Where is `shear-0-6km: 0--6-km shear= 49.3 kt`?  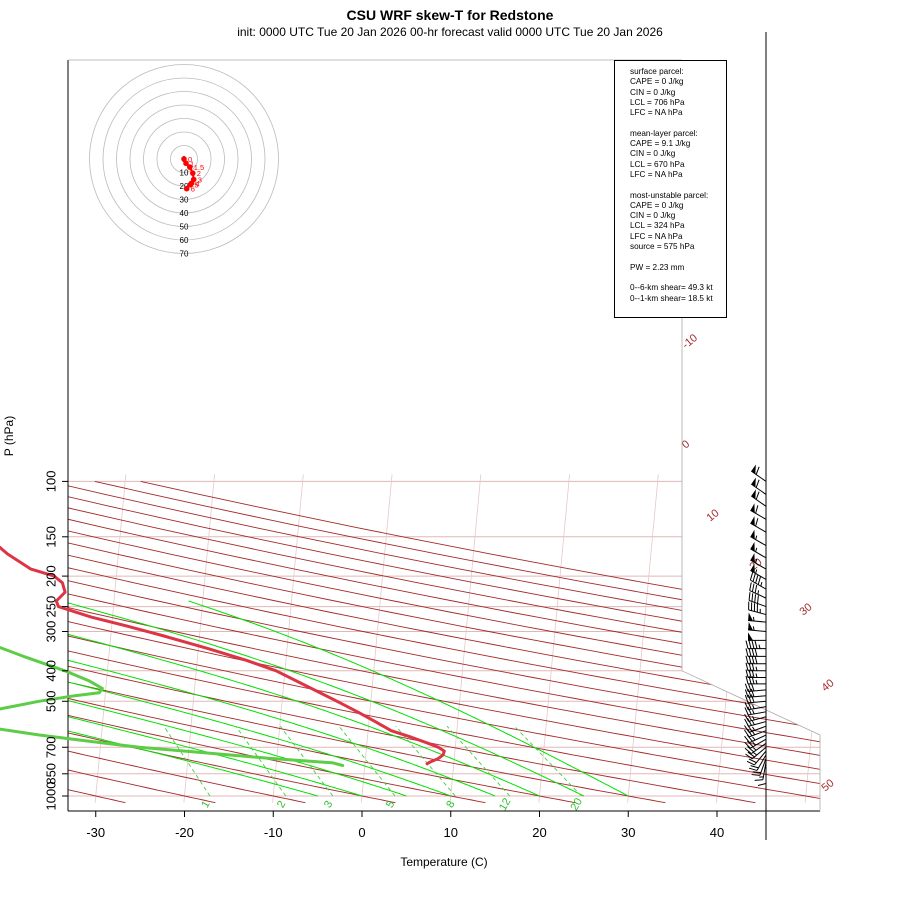
shear-0-6km: 0--6-km shear= 49.3 kt is located at coordinates (671, 288).